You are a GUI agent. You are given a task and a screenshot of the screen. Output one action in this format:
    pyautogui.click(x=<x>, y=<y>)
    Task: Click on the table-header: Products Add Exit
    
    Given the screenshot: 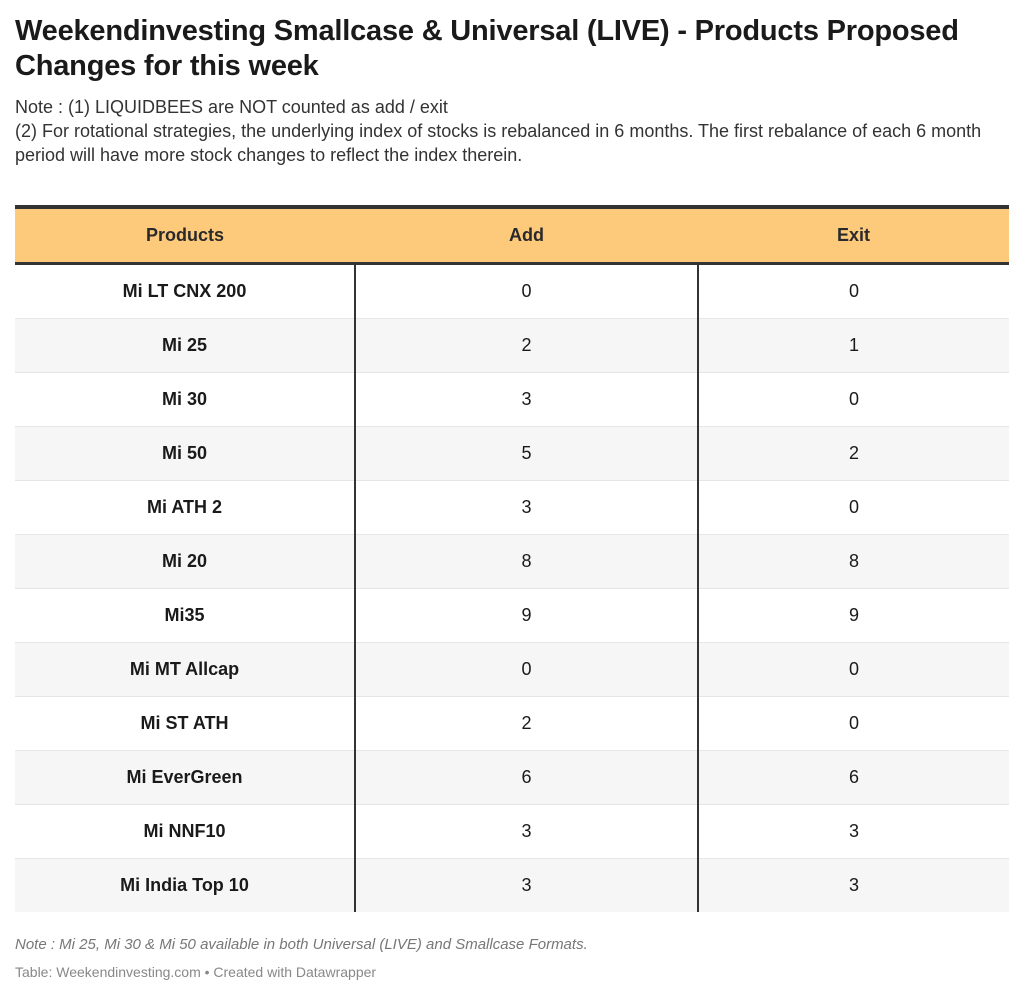 What is the action you would take?
    pyautogui.click(x=512, y=235)
    